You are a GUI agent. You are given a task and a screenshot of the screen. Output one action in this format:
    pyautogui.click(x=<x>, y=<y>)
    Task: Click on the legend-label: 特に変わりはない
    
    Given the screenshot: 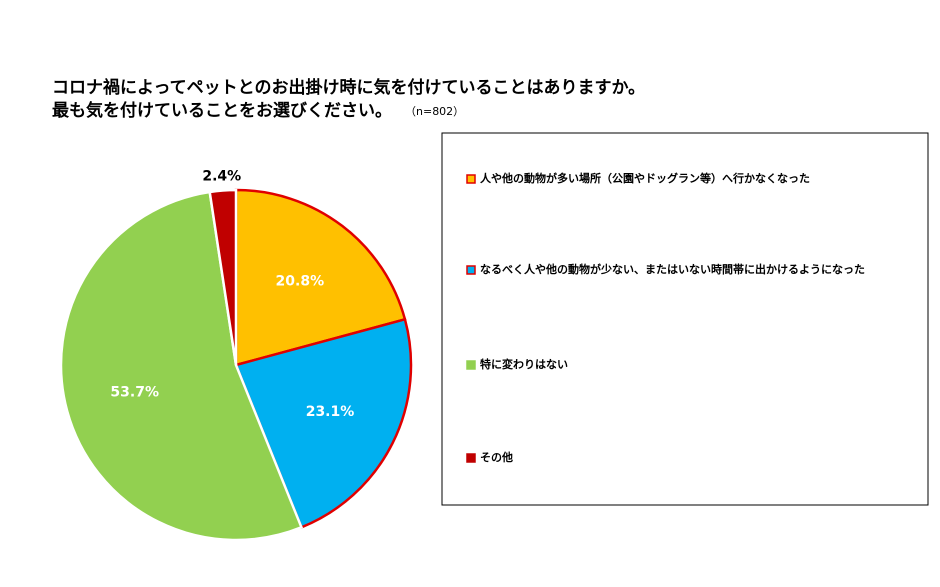 What is the action you would take?
    pyautogui.click(x=524, y=364)
    